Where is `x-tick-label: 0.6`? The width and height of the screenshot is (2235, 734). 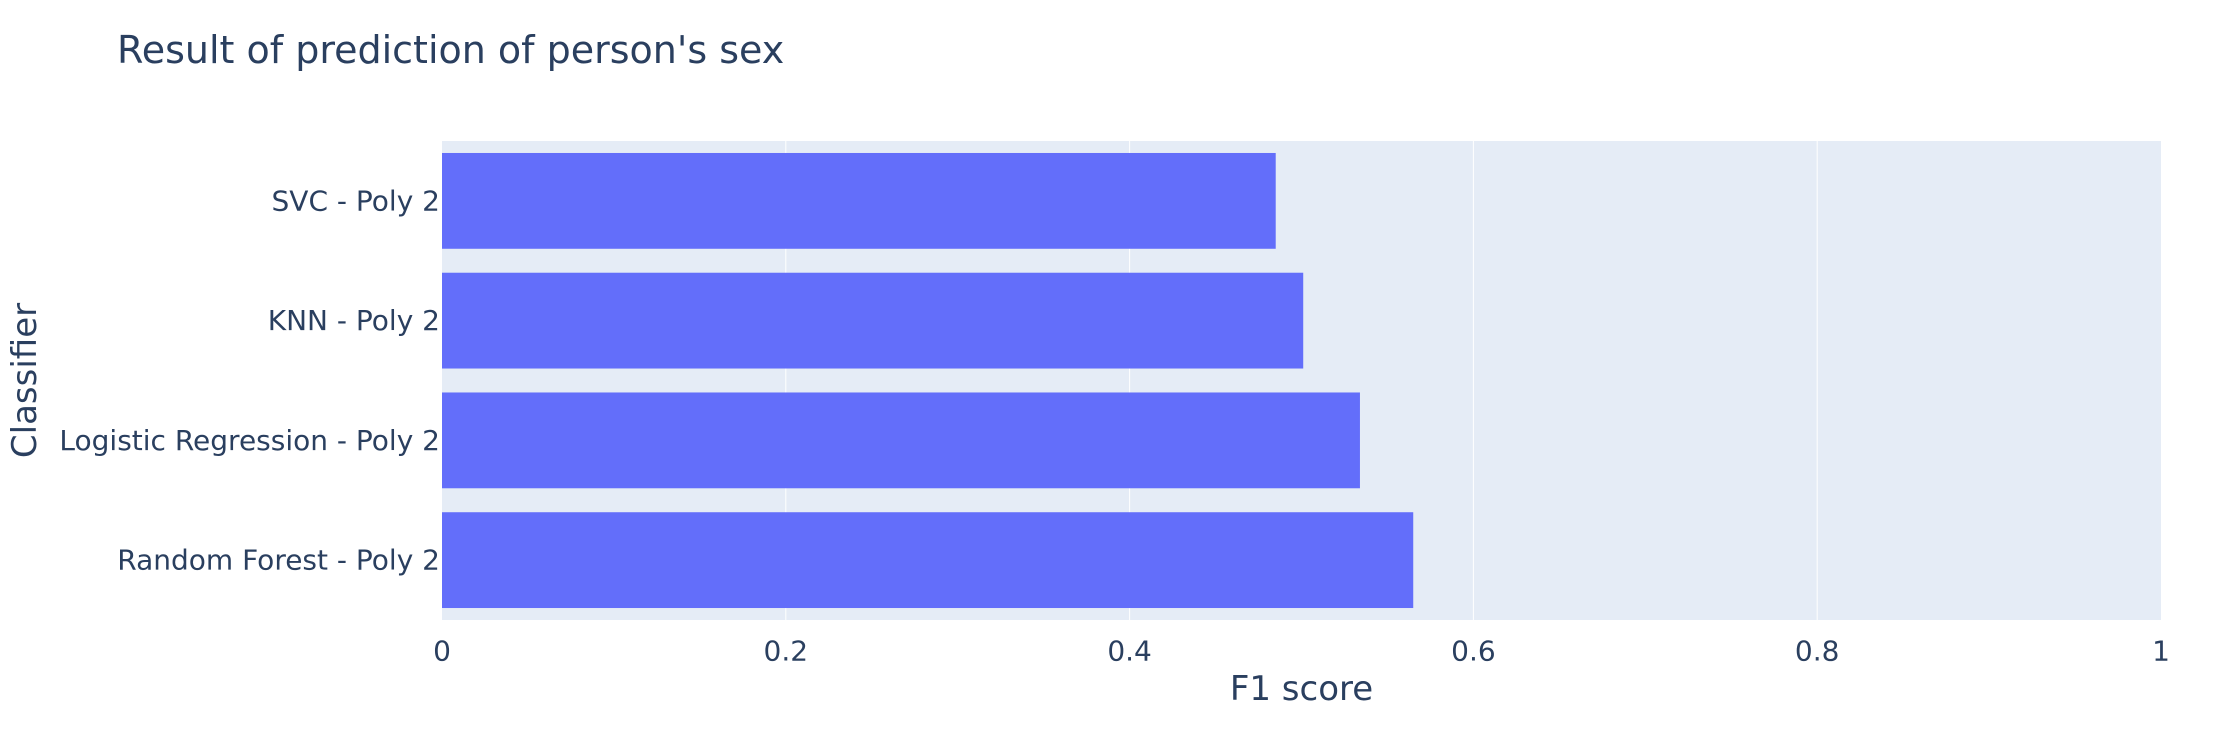 x-tick-label: 0.6 is located at coordinates (1473, 651).